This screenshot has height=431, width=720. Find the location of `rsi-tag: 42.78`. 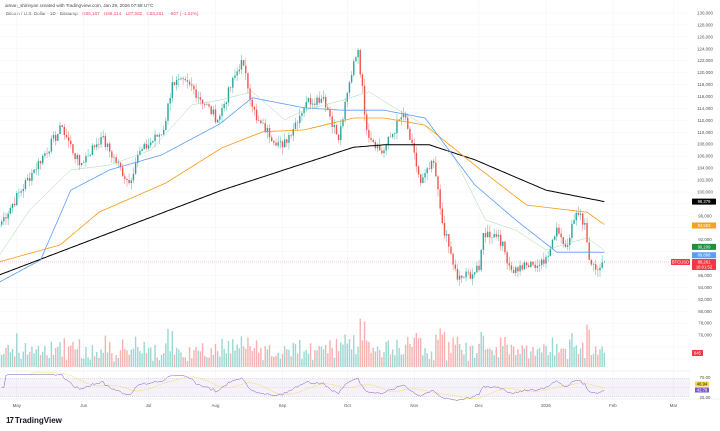

rsi-tag: 42.78 is located at coordinates (702, 389).